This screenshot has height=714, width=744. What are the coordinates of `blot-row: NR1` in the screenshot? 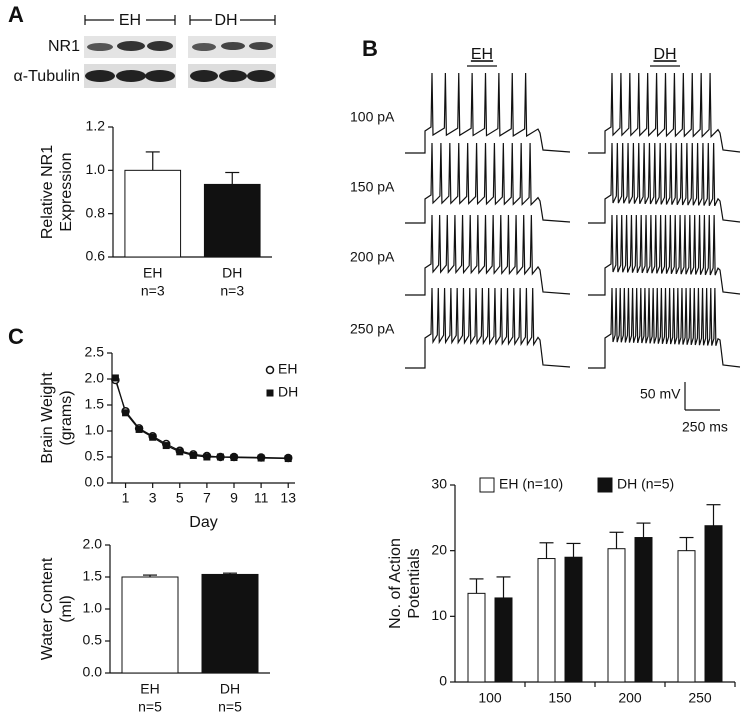 It's located at (64, 46).